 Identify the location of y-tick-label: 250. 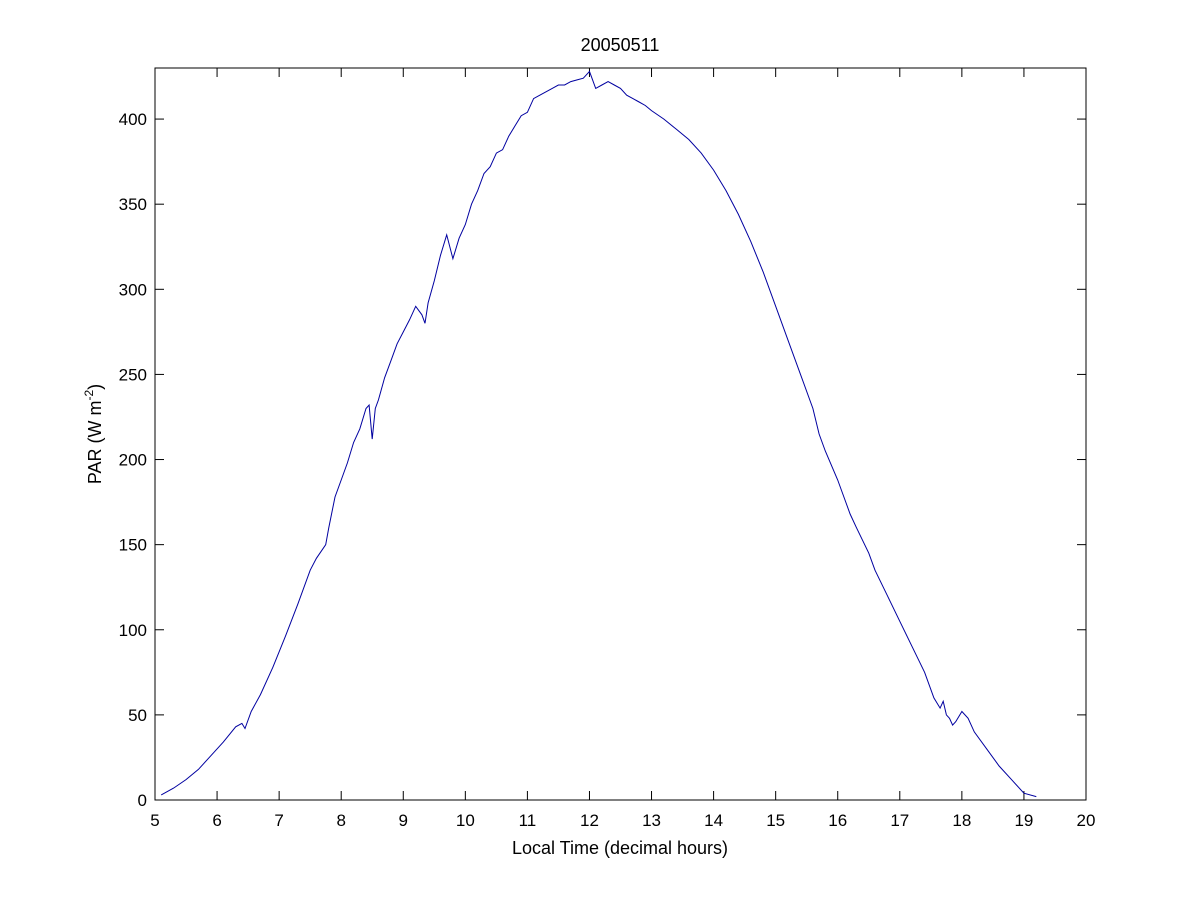
(133, 374).